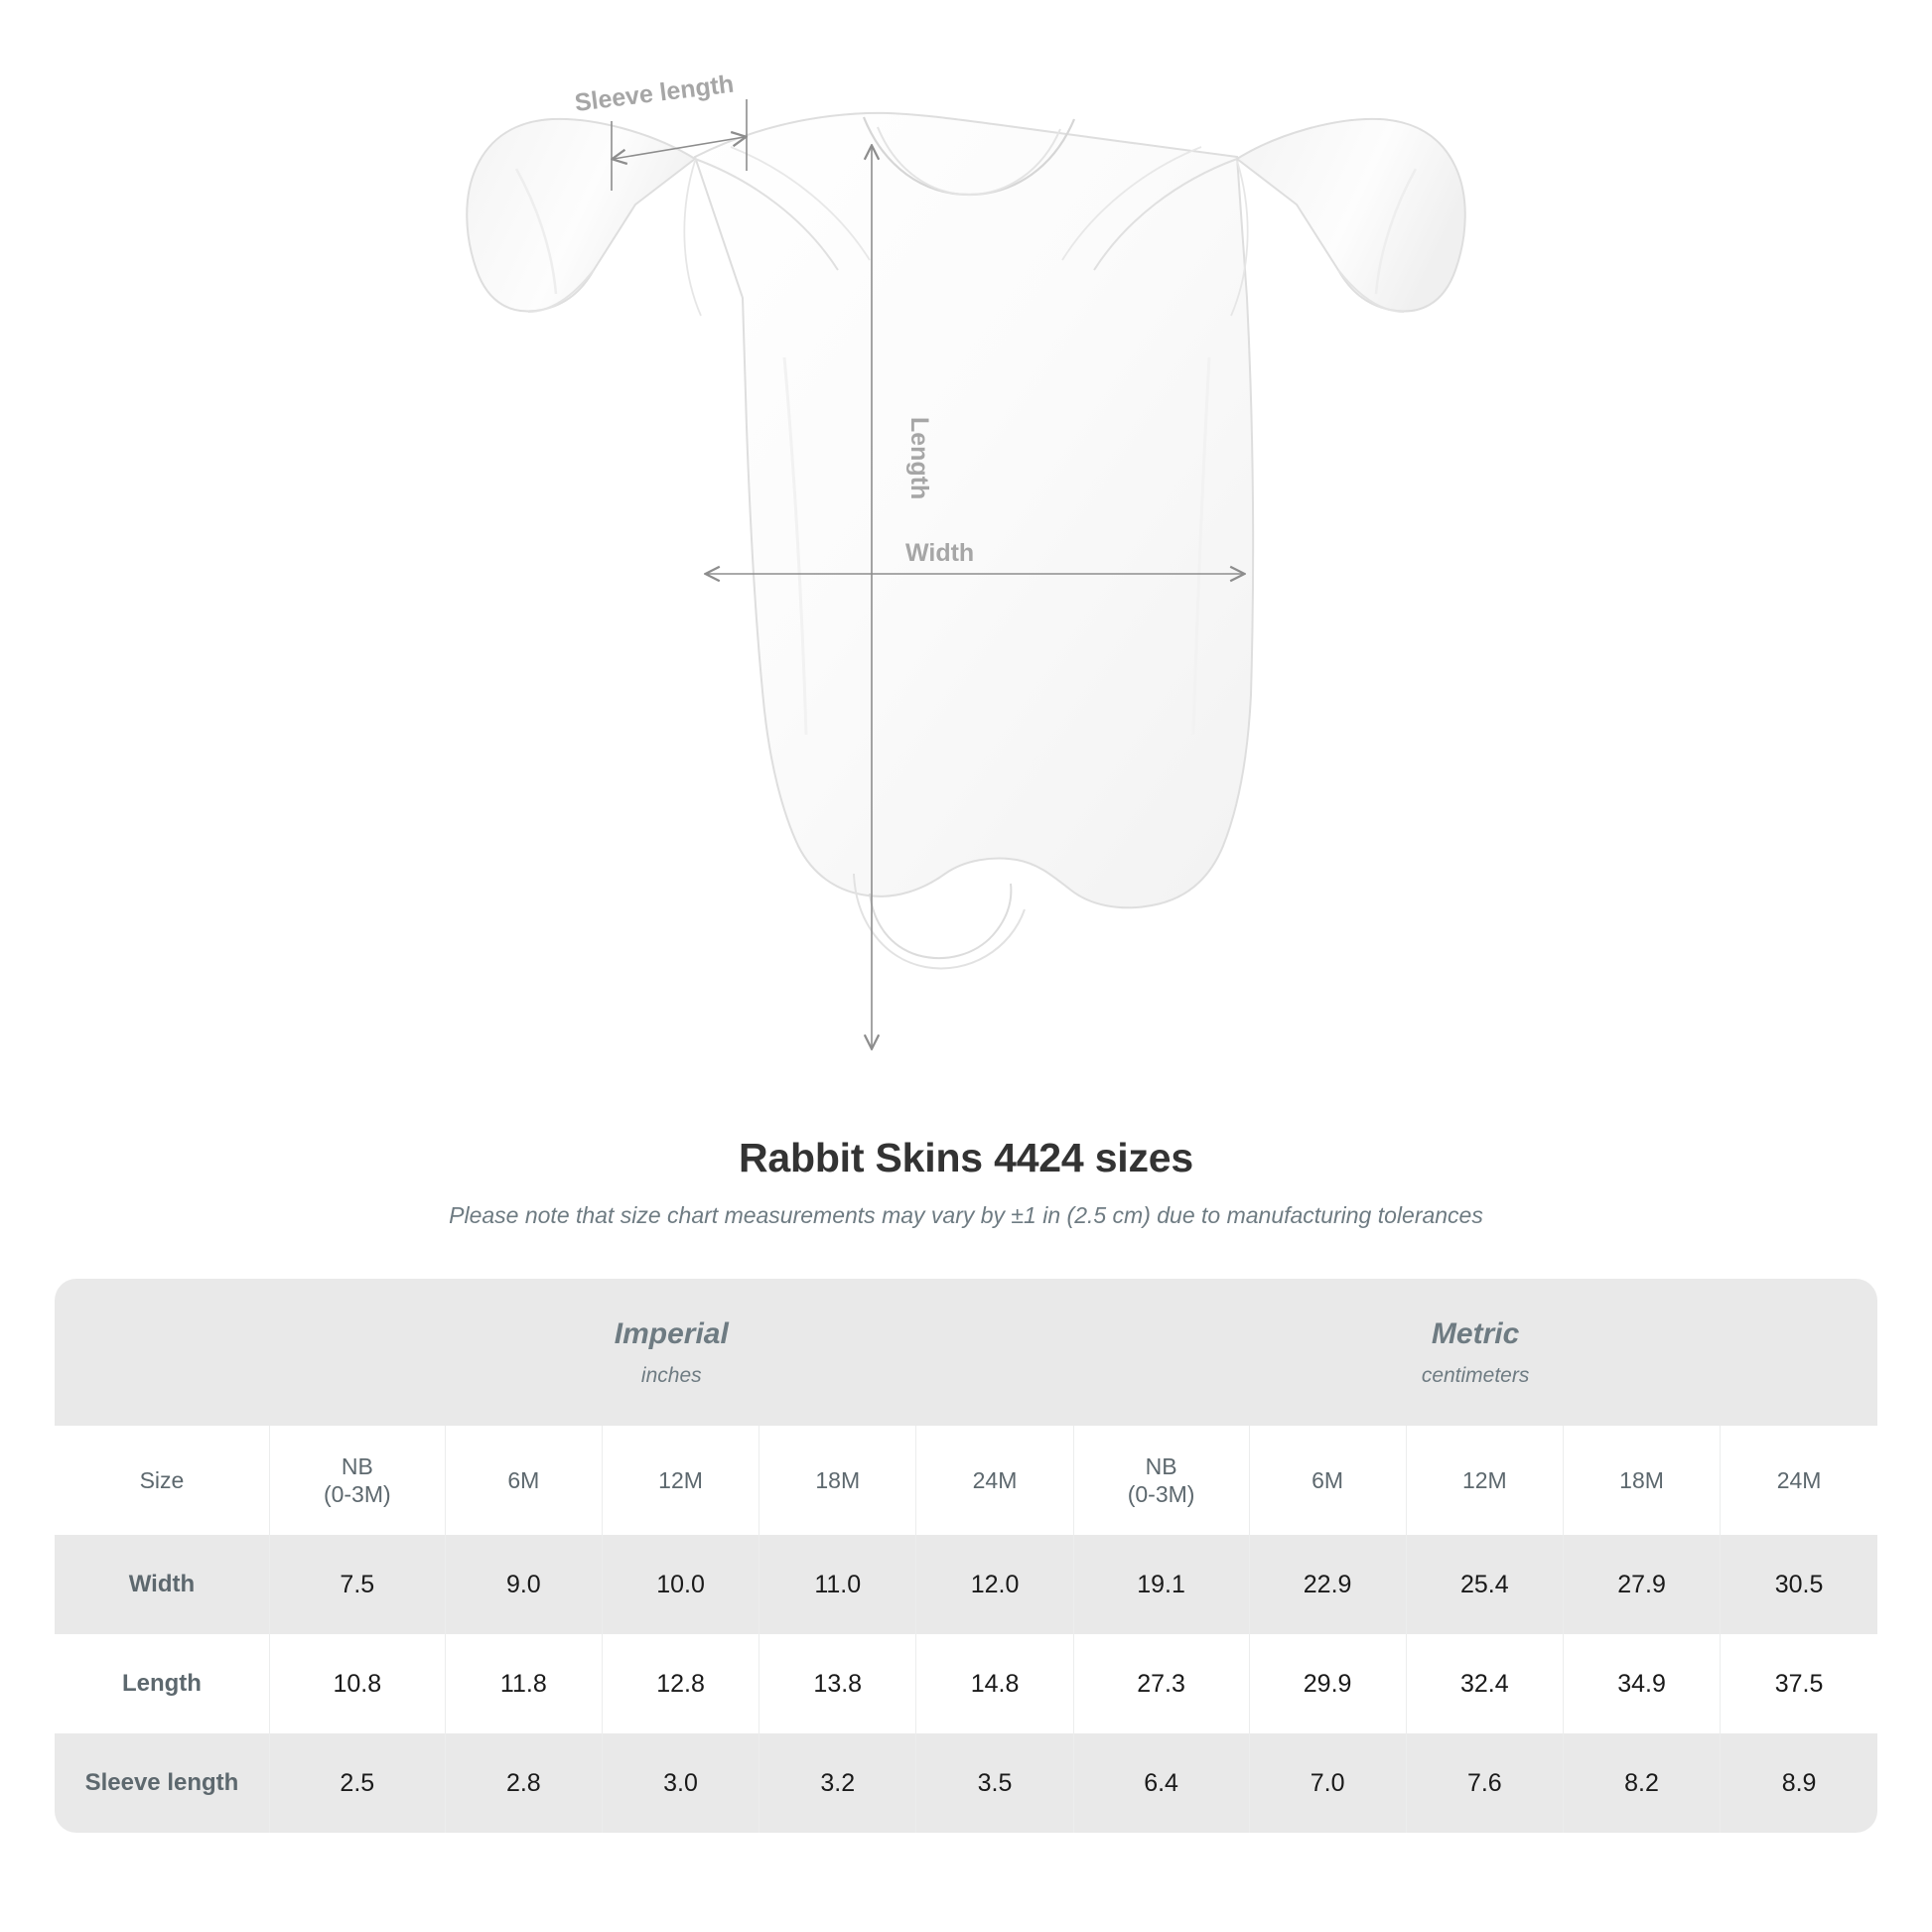 The height and width of the screenshot is (1932, 1932). Describe the element at coordinates (524, 1584) in the screenshot. I see `cell-width-imperial-6m: 9.0` at that location.